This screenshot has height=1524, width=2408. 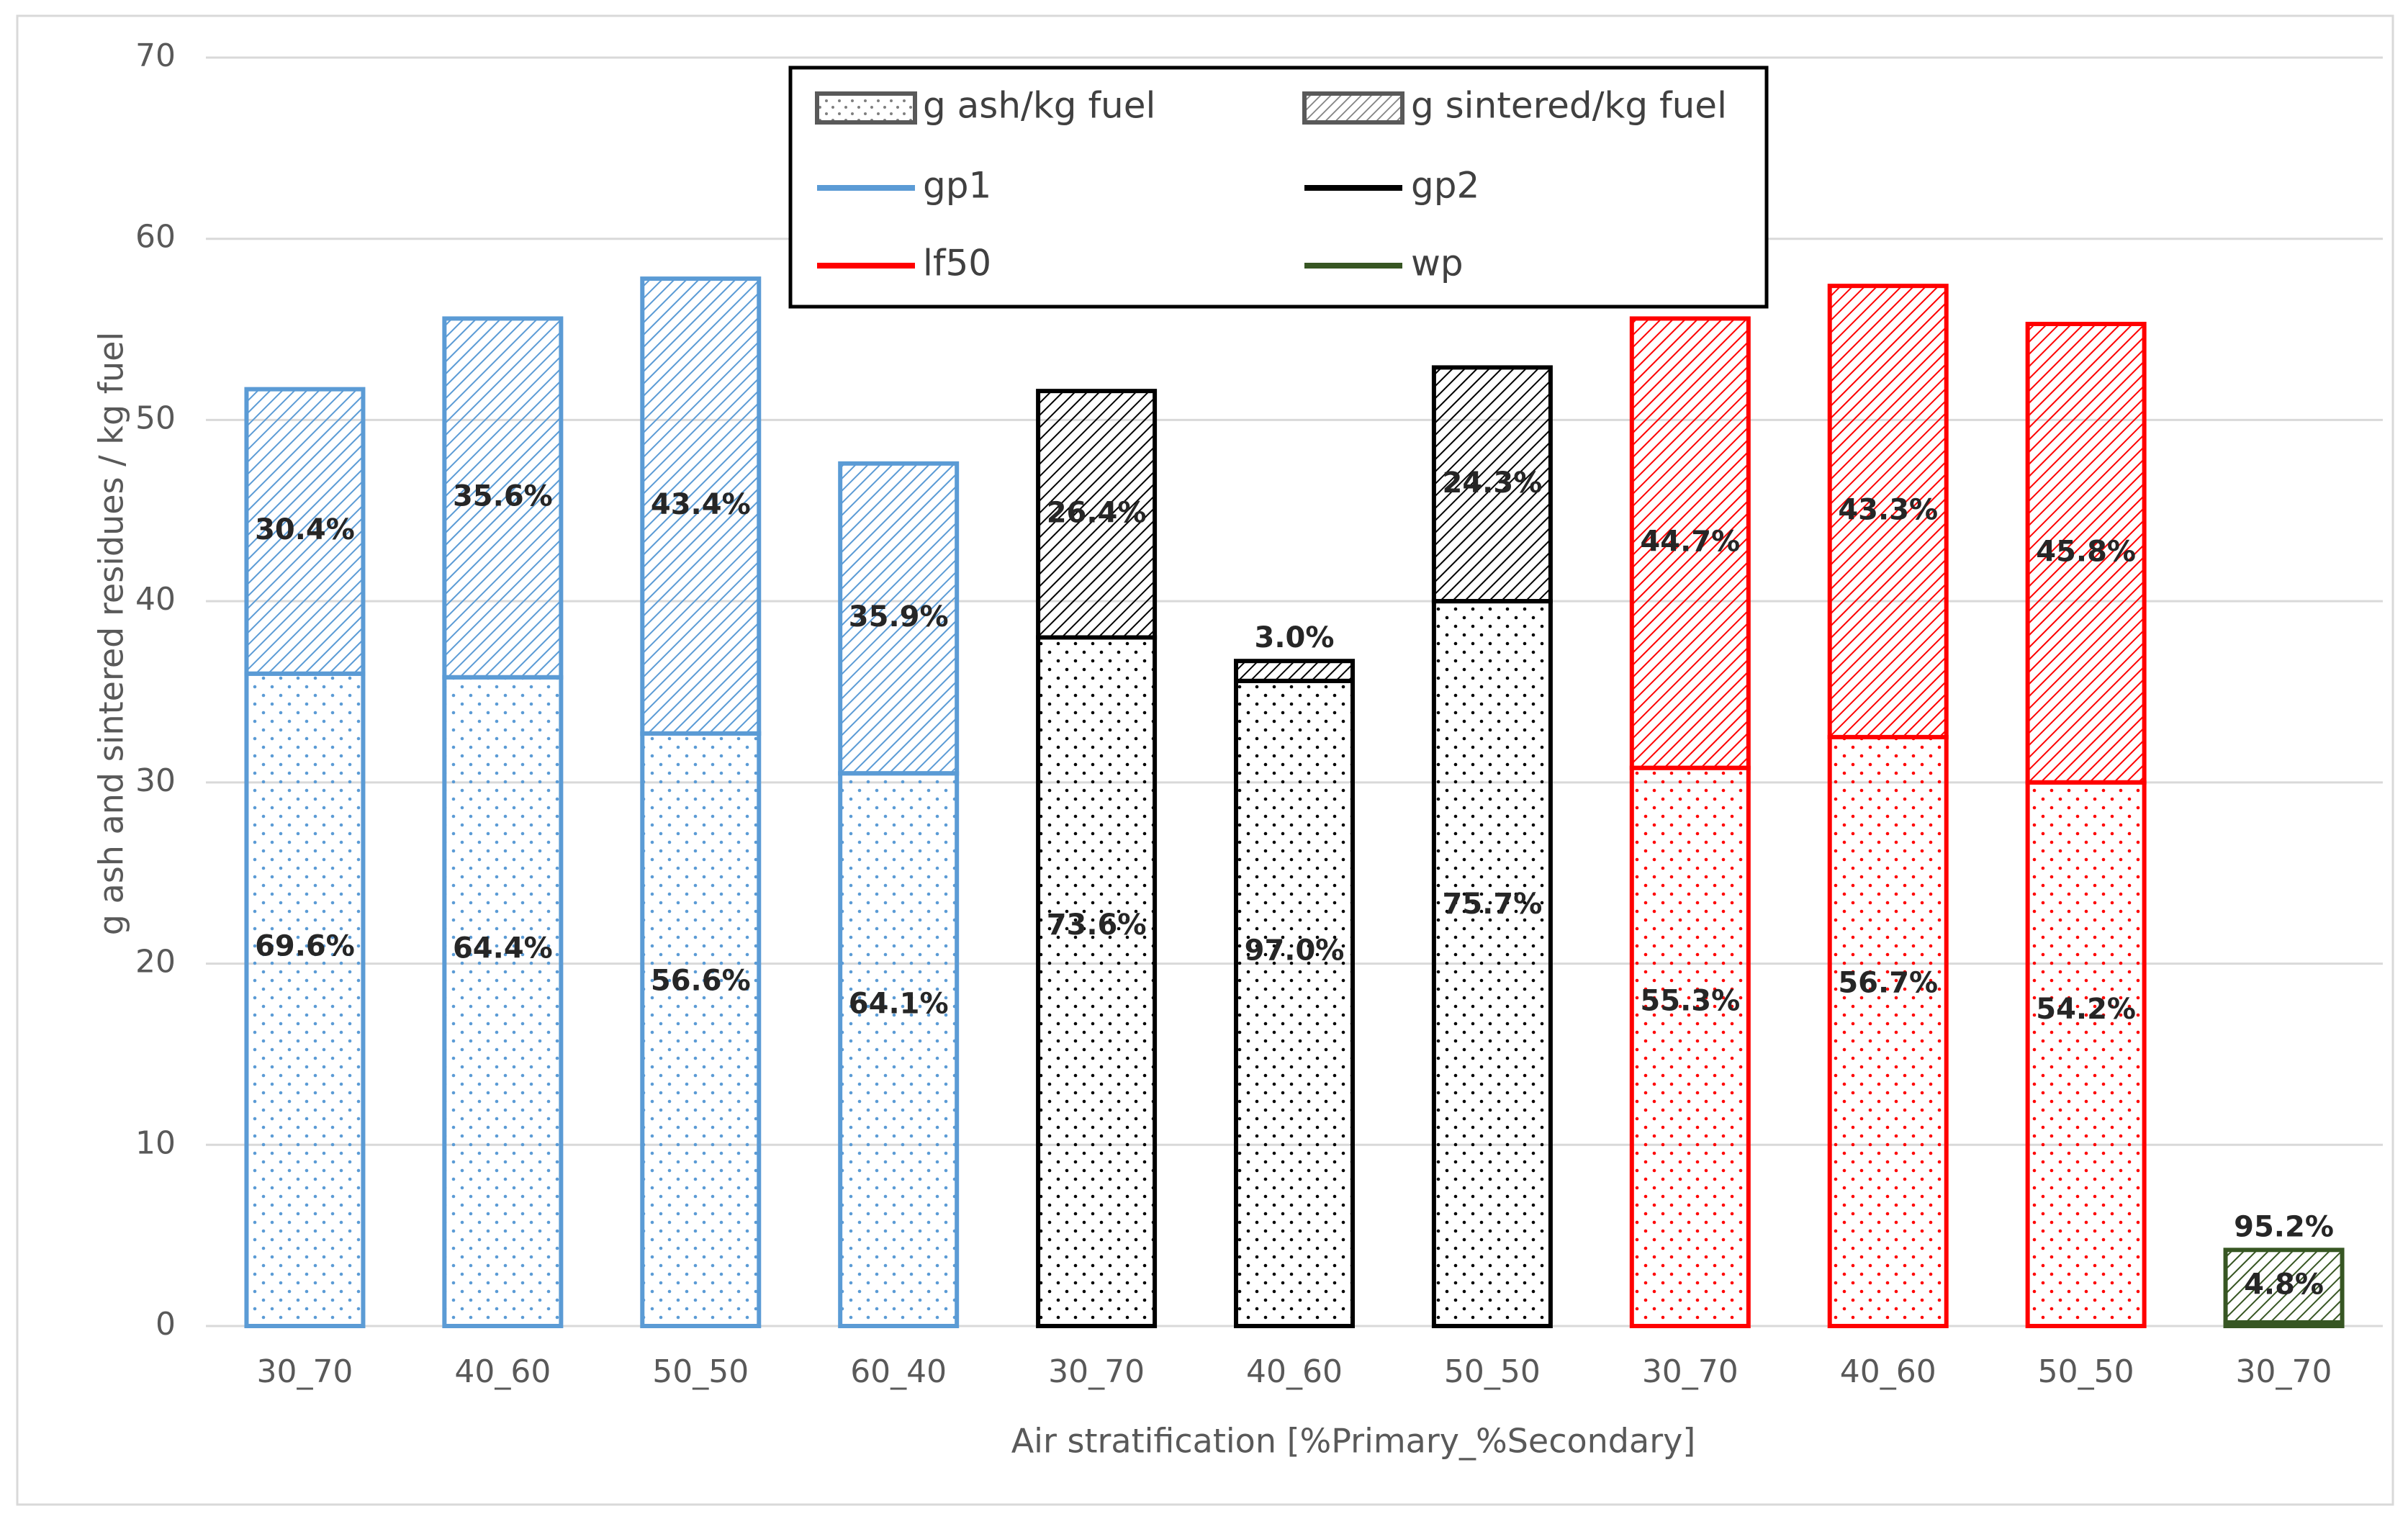 What do you see at coordinates (155, 690) in the screenshot?
I see `y-axis-ticks: 0 10 20 30 40 50 60 70` at bounding box center [155, 690].